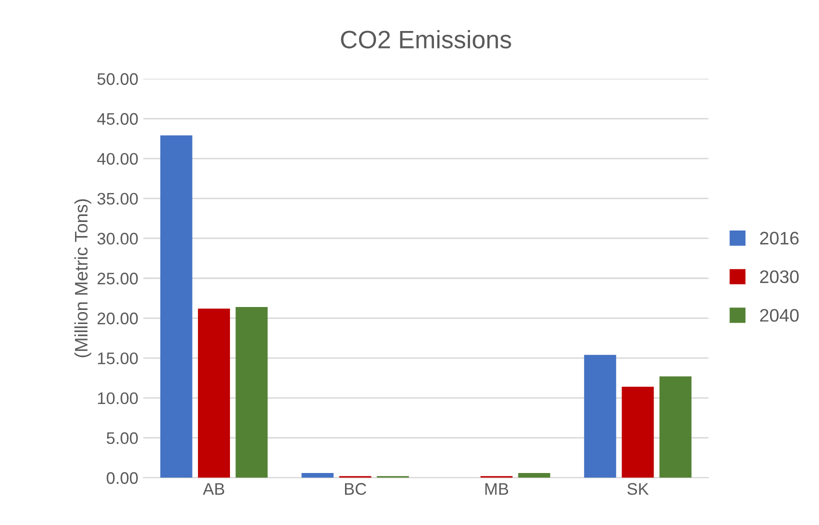  What do you see at coordinates (355, 489) in the screenshot?
I see `x-tick-label: BC` at bounding box center [355, 489].